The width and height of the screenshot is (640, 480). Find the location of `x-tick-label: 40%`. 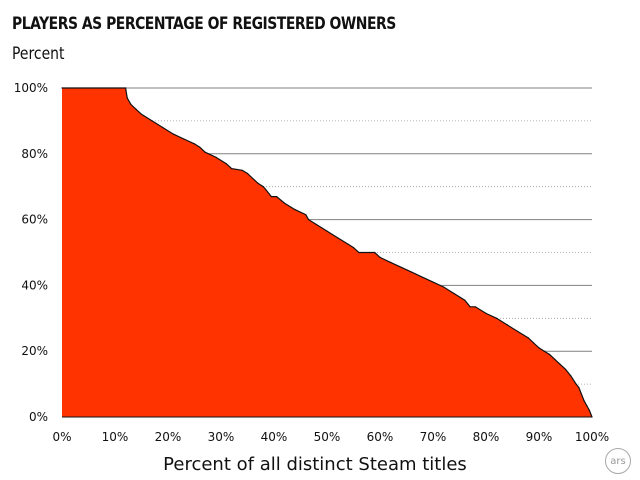

x-tick-label: 40% is located at coordinates (274, 437).